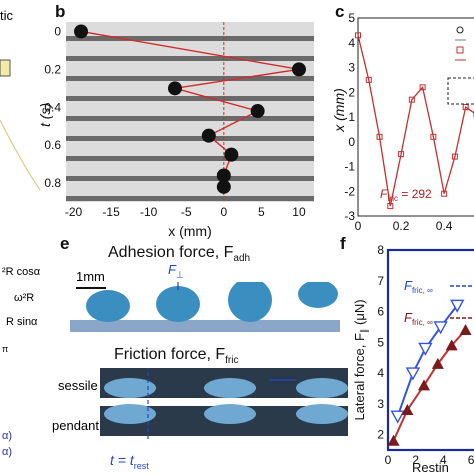  I want to click on panel-e-adhesion-title: Adhesion force, Fadh, so click(179, 254).